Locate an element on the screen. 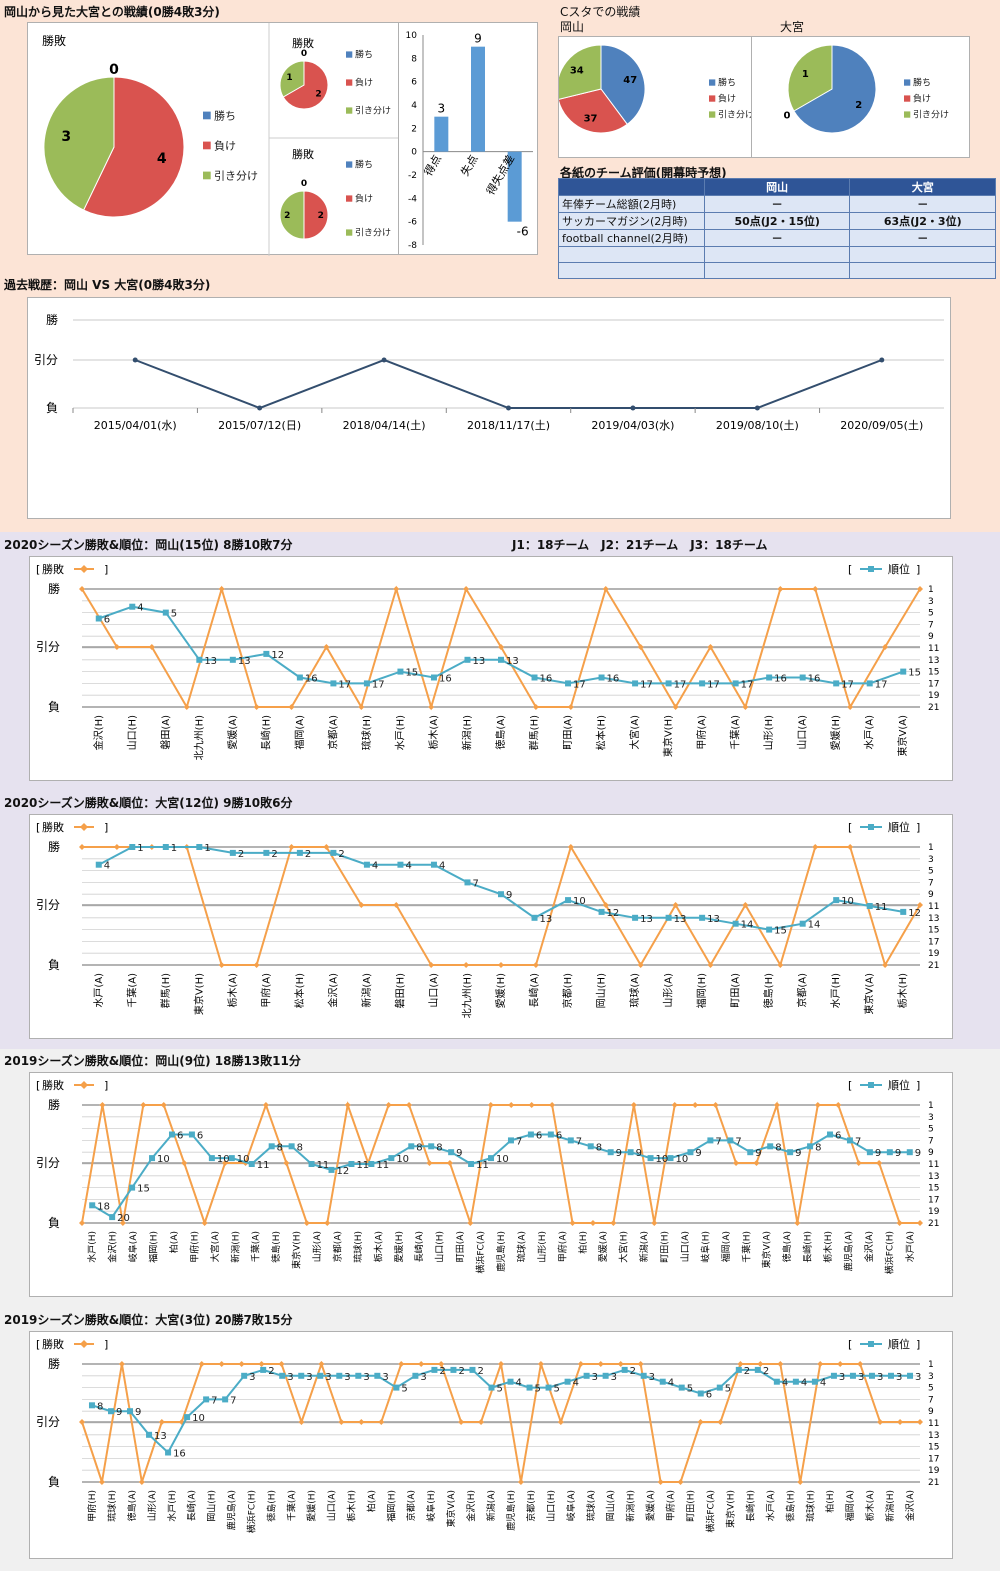  legend-label-win: 勝ち is located at coordinates (727, 83).